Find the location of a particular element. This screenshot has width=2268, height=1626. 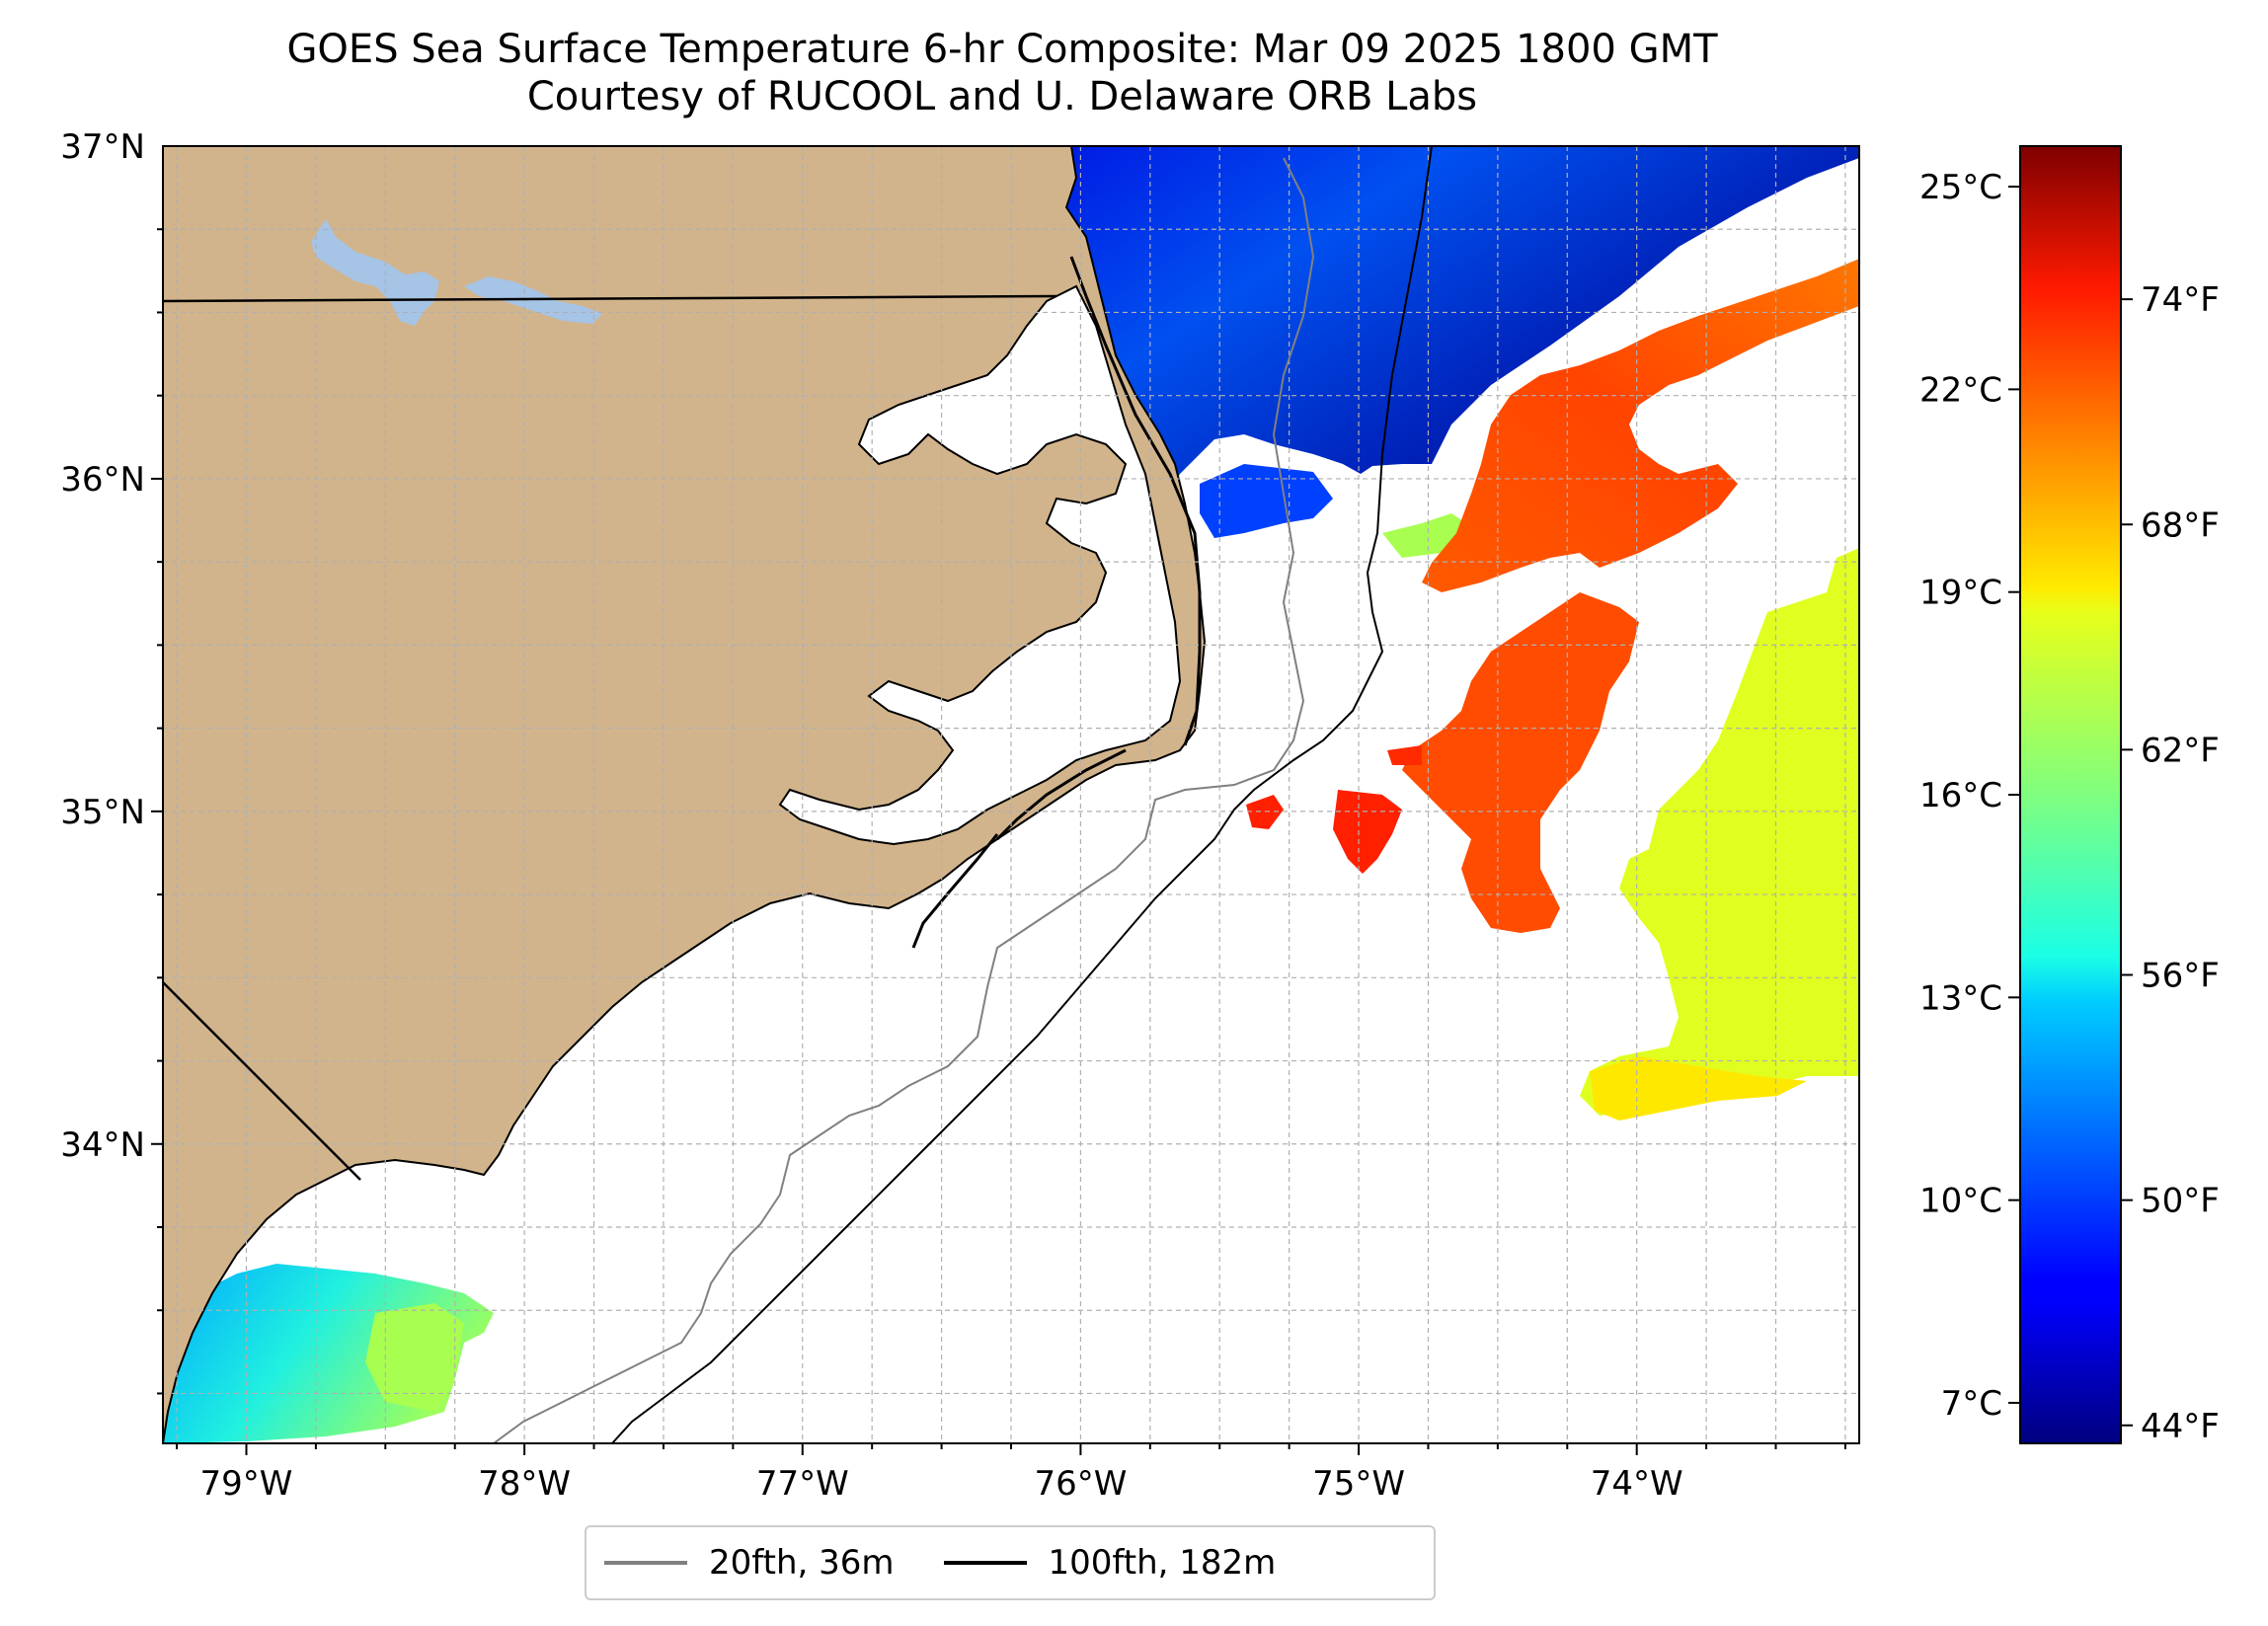

lon-tick-label: 79°W is located at coordinates (246, 1484).